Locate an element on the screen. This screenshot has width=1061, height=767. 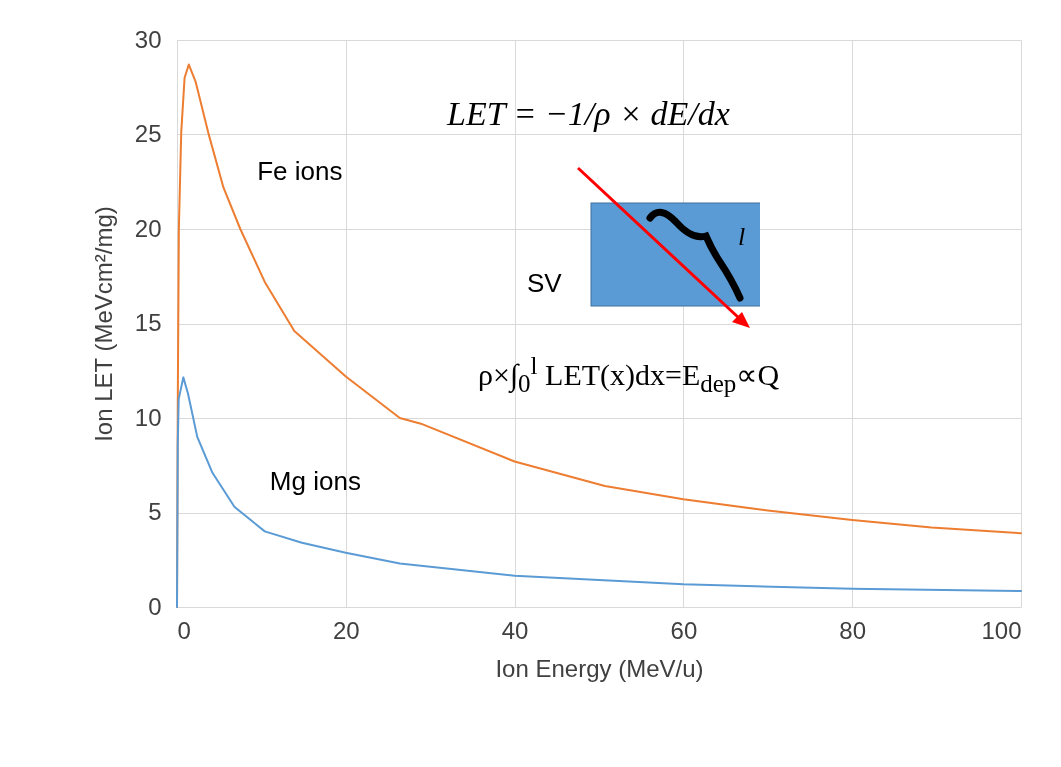
x-tick-label: 80 is located at coordinates (853, 630).